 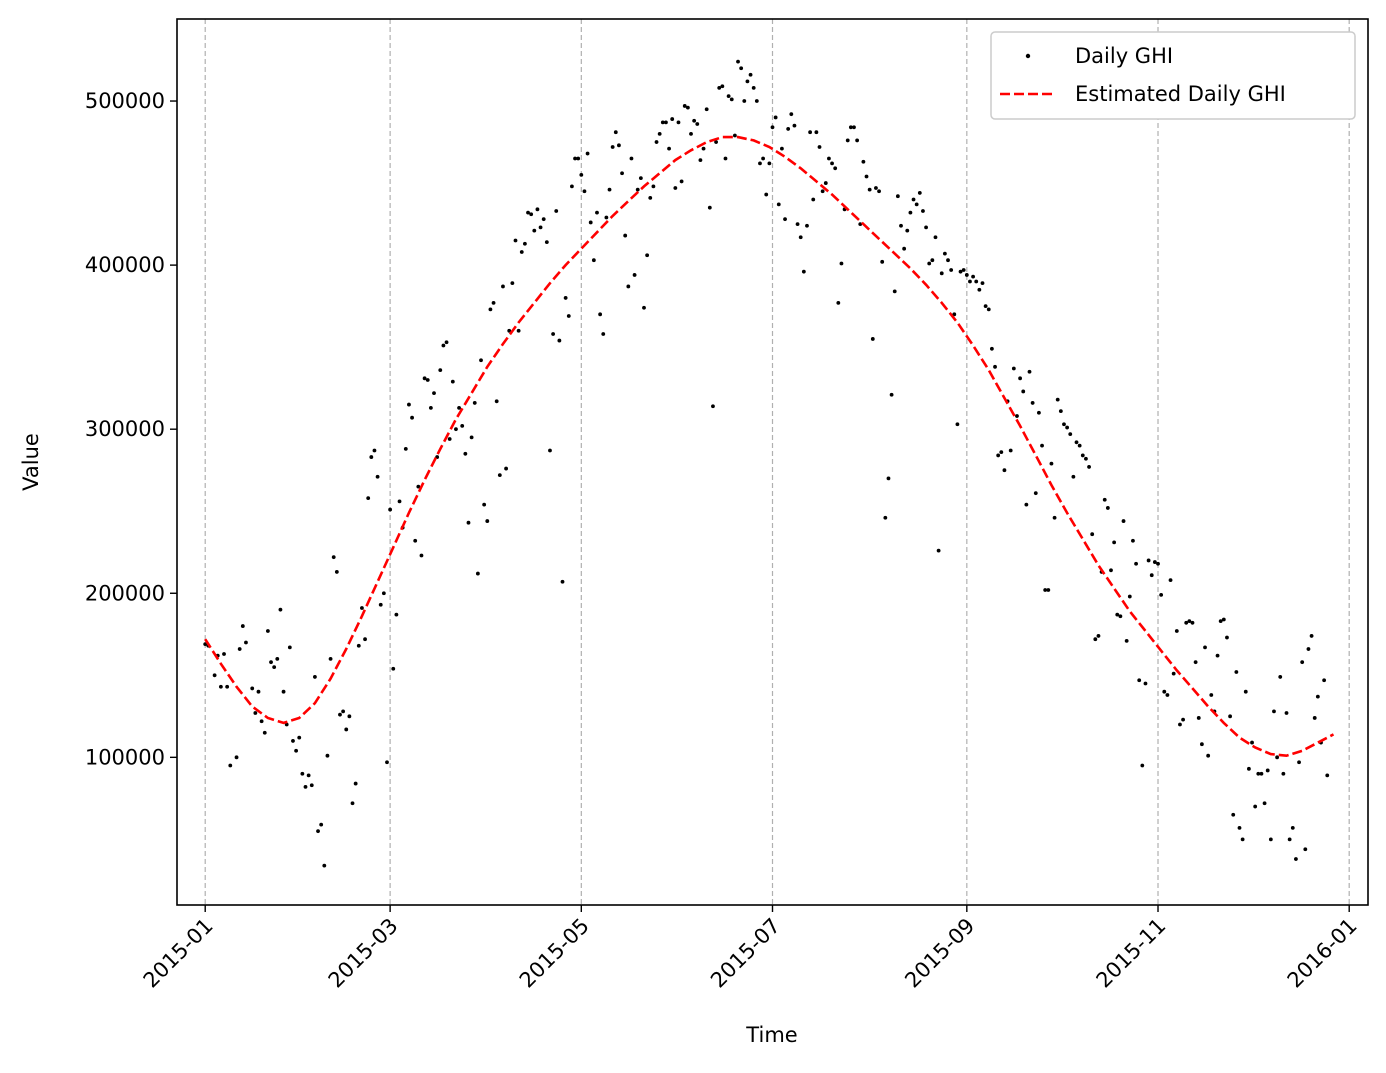 I want to click on legend-label-daily-ghi: Daily GHI, so click(x=1124, y=56).